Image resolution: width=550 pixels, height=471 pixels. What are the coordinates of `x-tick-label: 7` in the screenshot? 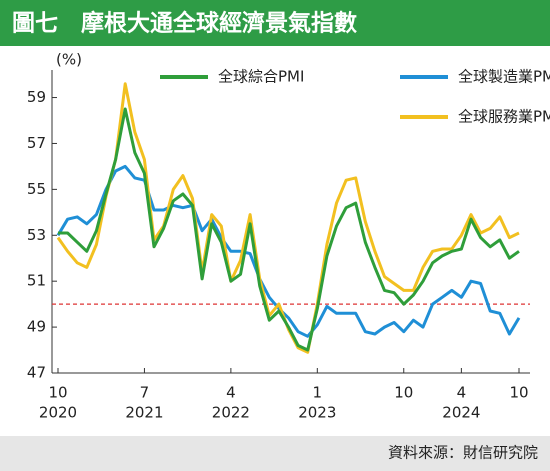 It's located at (145, 393).